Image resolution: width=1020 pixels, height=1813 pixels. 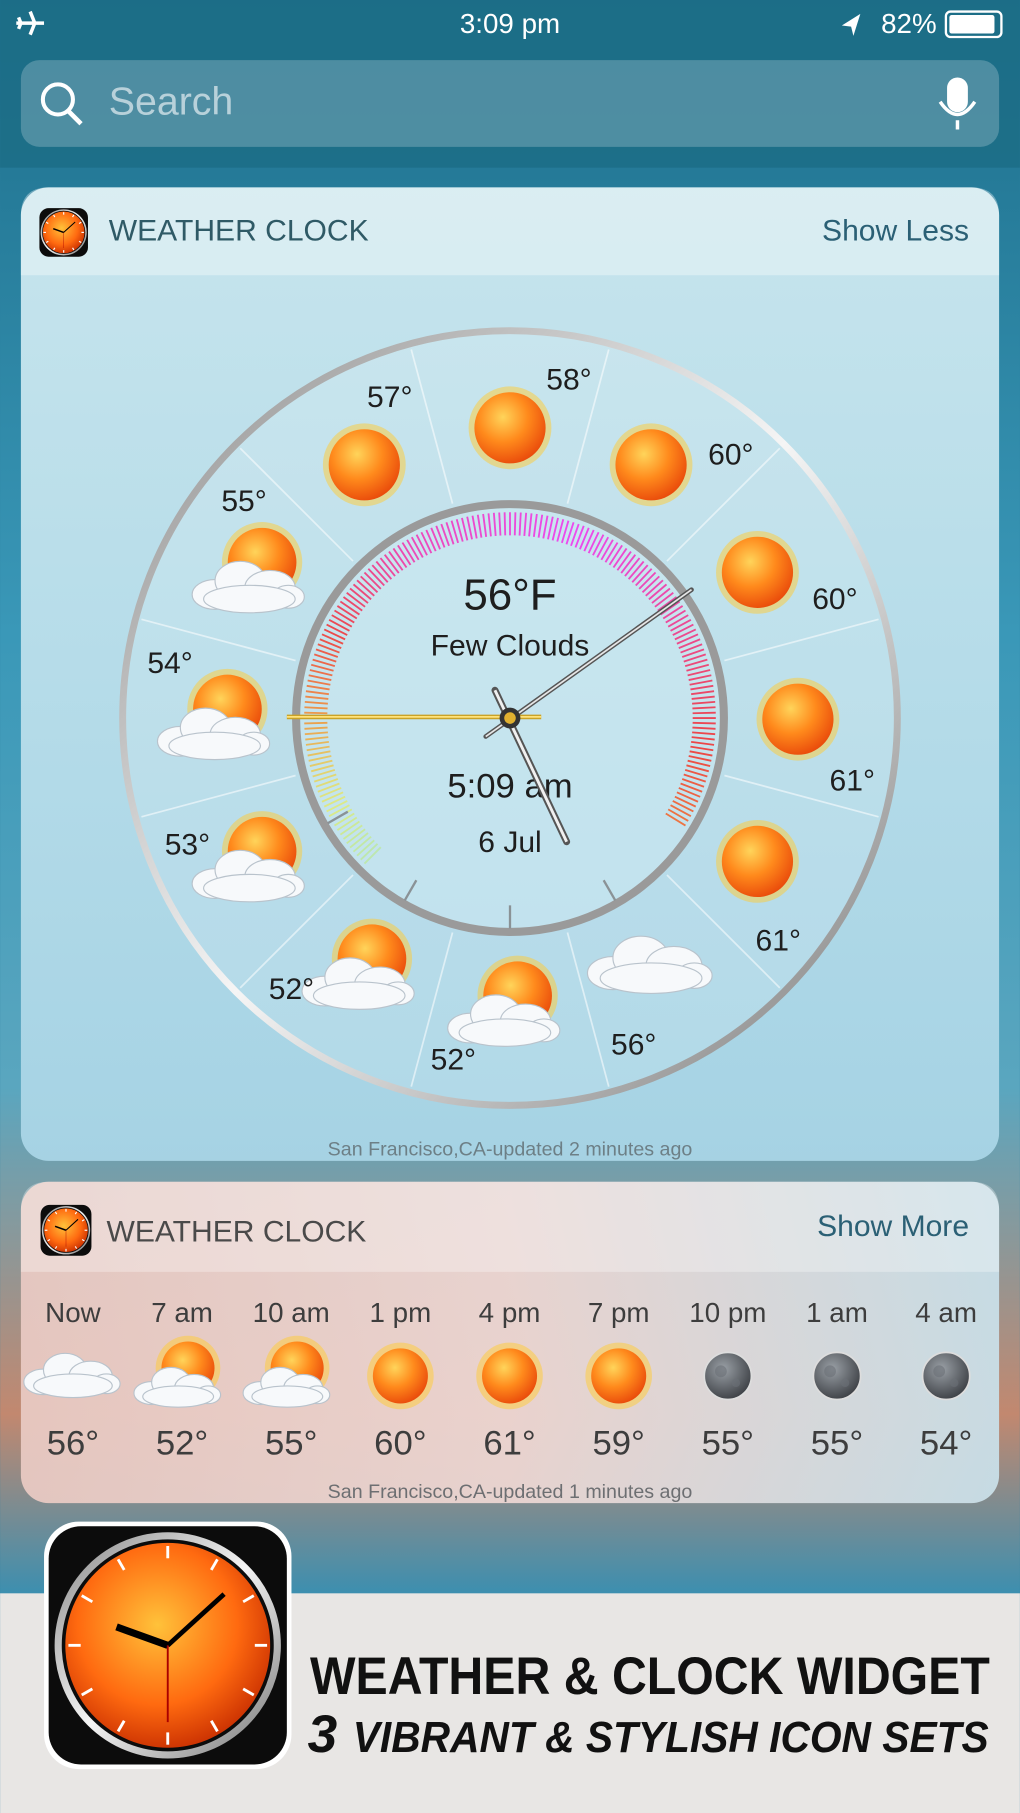 I want to click on forecast-temperature: 60°, so click(x=400, y=1443).